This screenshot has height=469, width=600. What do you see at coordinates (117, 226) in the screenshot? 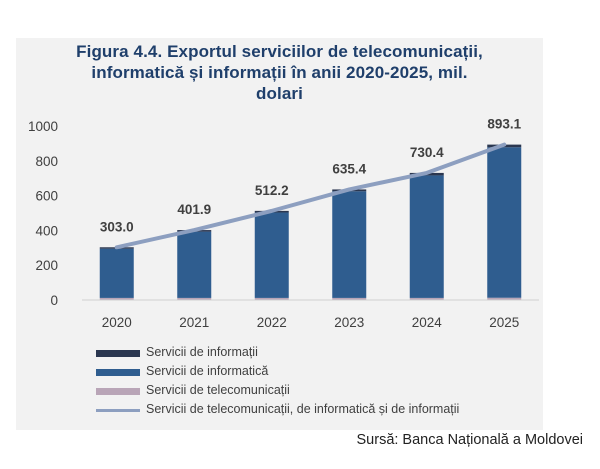
I see `data-label: 303.0` at bounding box center [117, 226].